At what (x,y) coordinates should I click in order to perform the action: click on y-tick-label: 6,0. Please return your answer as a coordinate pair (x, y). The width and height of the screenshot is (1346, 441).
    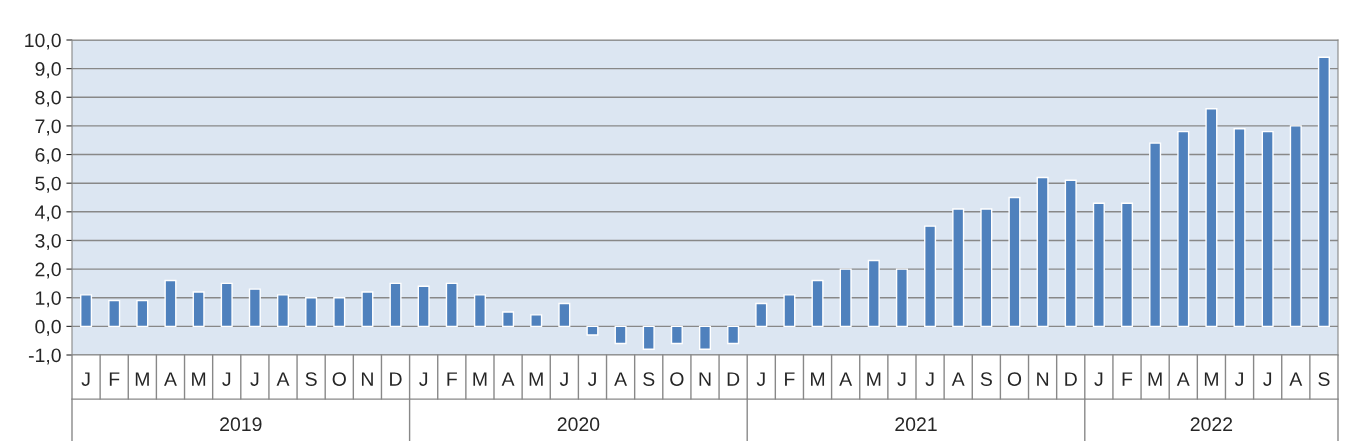
    Looking at the image, I should click on (48, 156).